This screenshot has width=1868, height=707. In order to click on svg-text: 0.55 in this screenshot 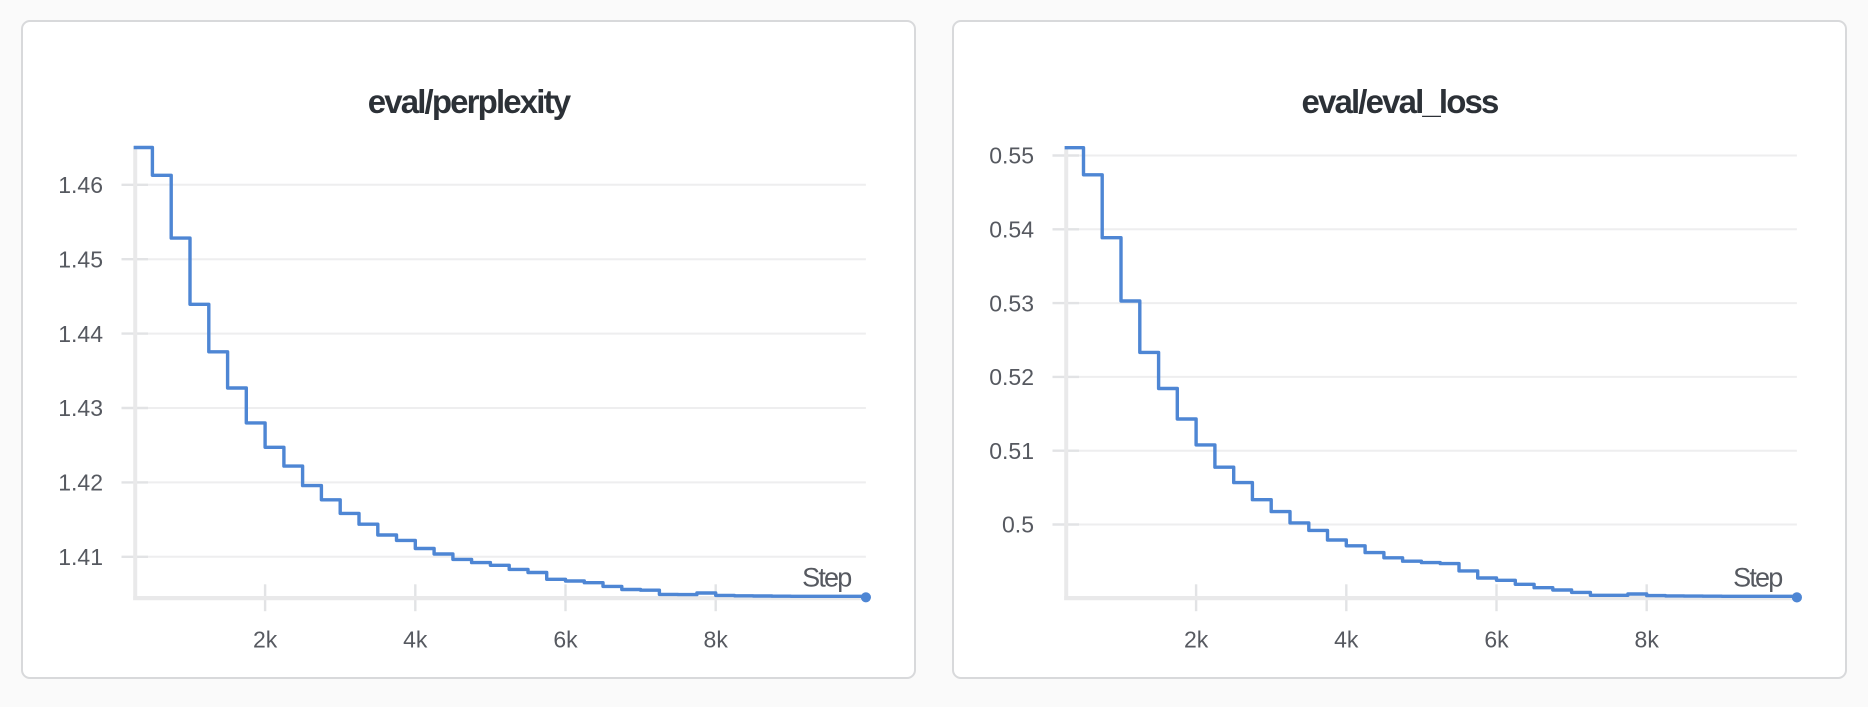, I will do `click(1011, 156)`.